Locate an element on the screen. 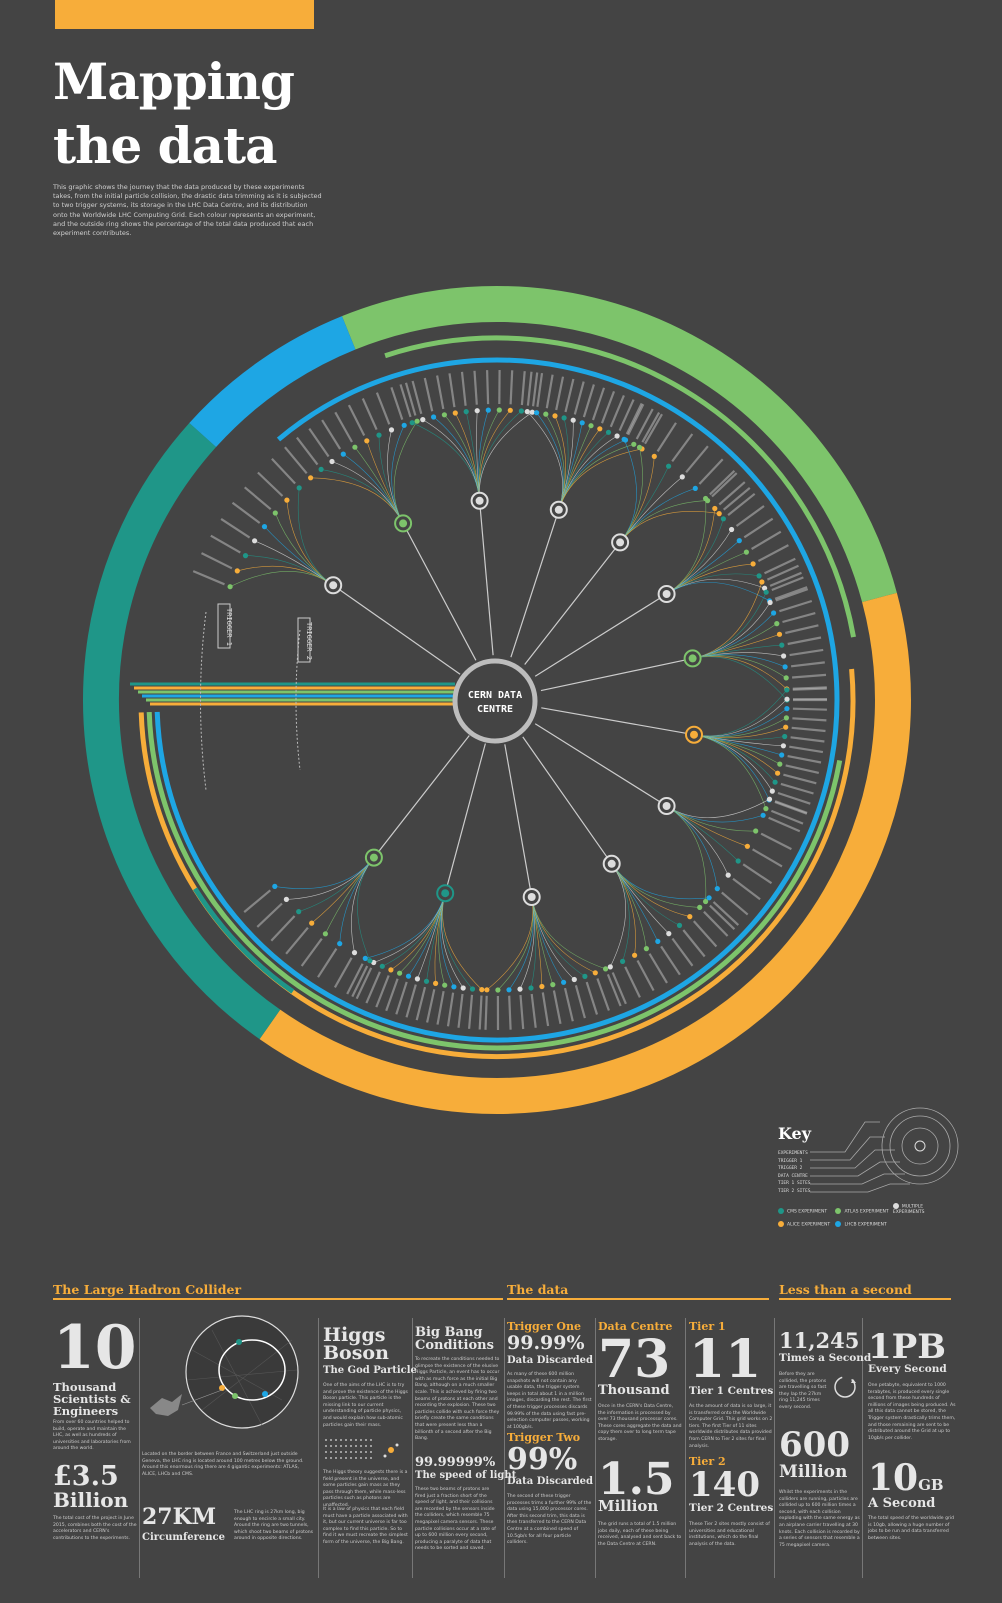  key-row: EXPERIMENTS is located at coordinates (793, 1153).